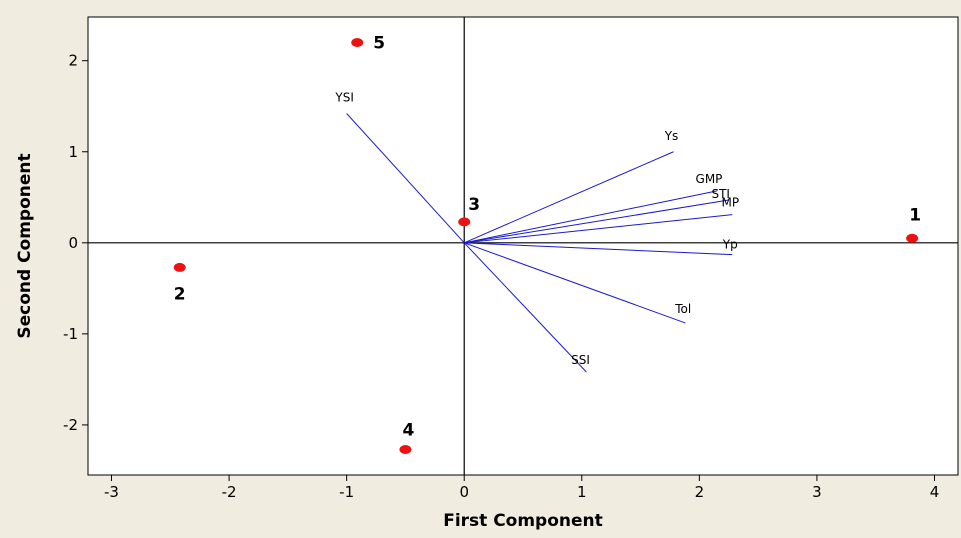 This screenshot has width=961, height=538. I want to click on y-tick-label: 0, so click(73, 243).